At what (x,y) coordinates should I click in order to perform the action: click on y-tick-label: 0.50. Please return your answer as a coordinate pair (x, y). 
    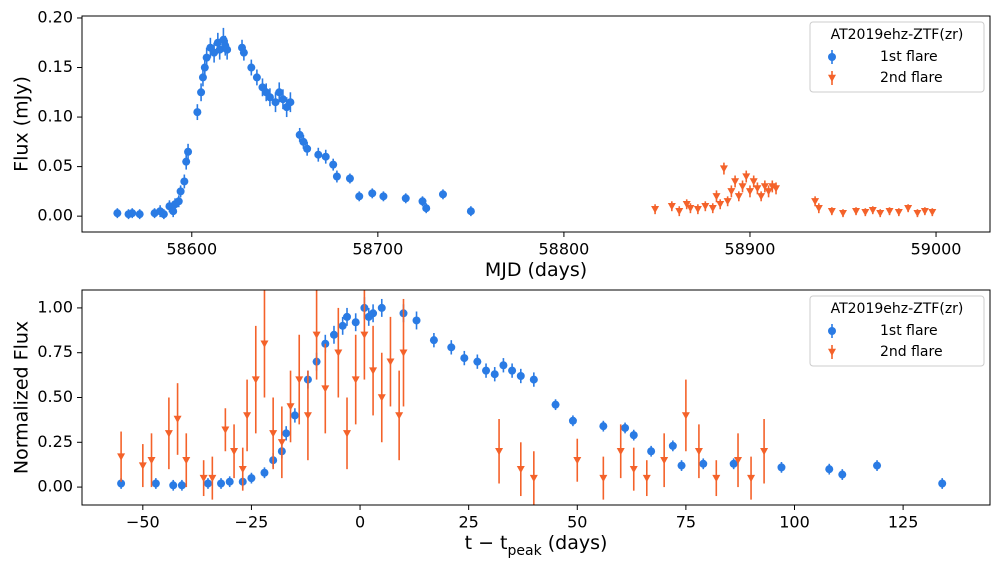
    Looking at the image, I should click on (55, 396).